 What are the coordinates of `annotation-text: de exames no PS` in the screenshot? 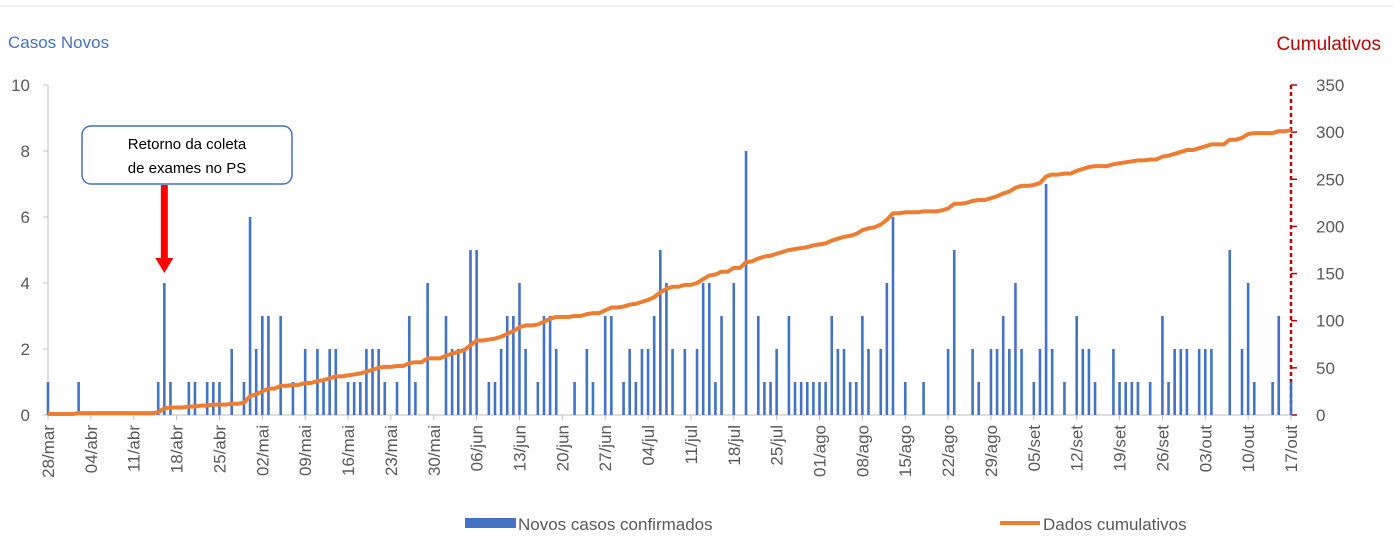 It's located at (187, 168).